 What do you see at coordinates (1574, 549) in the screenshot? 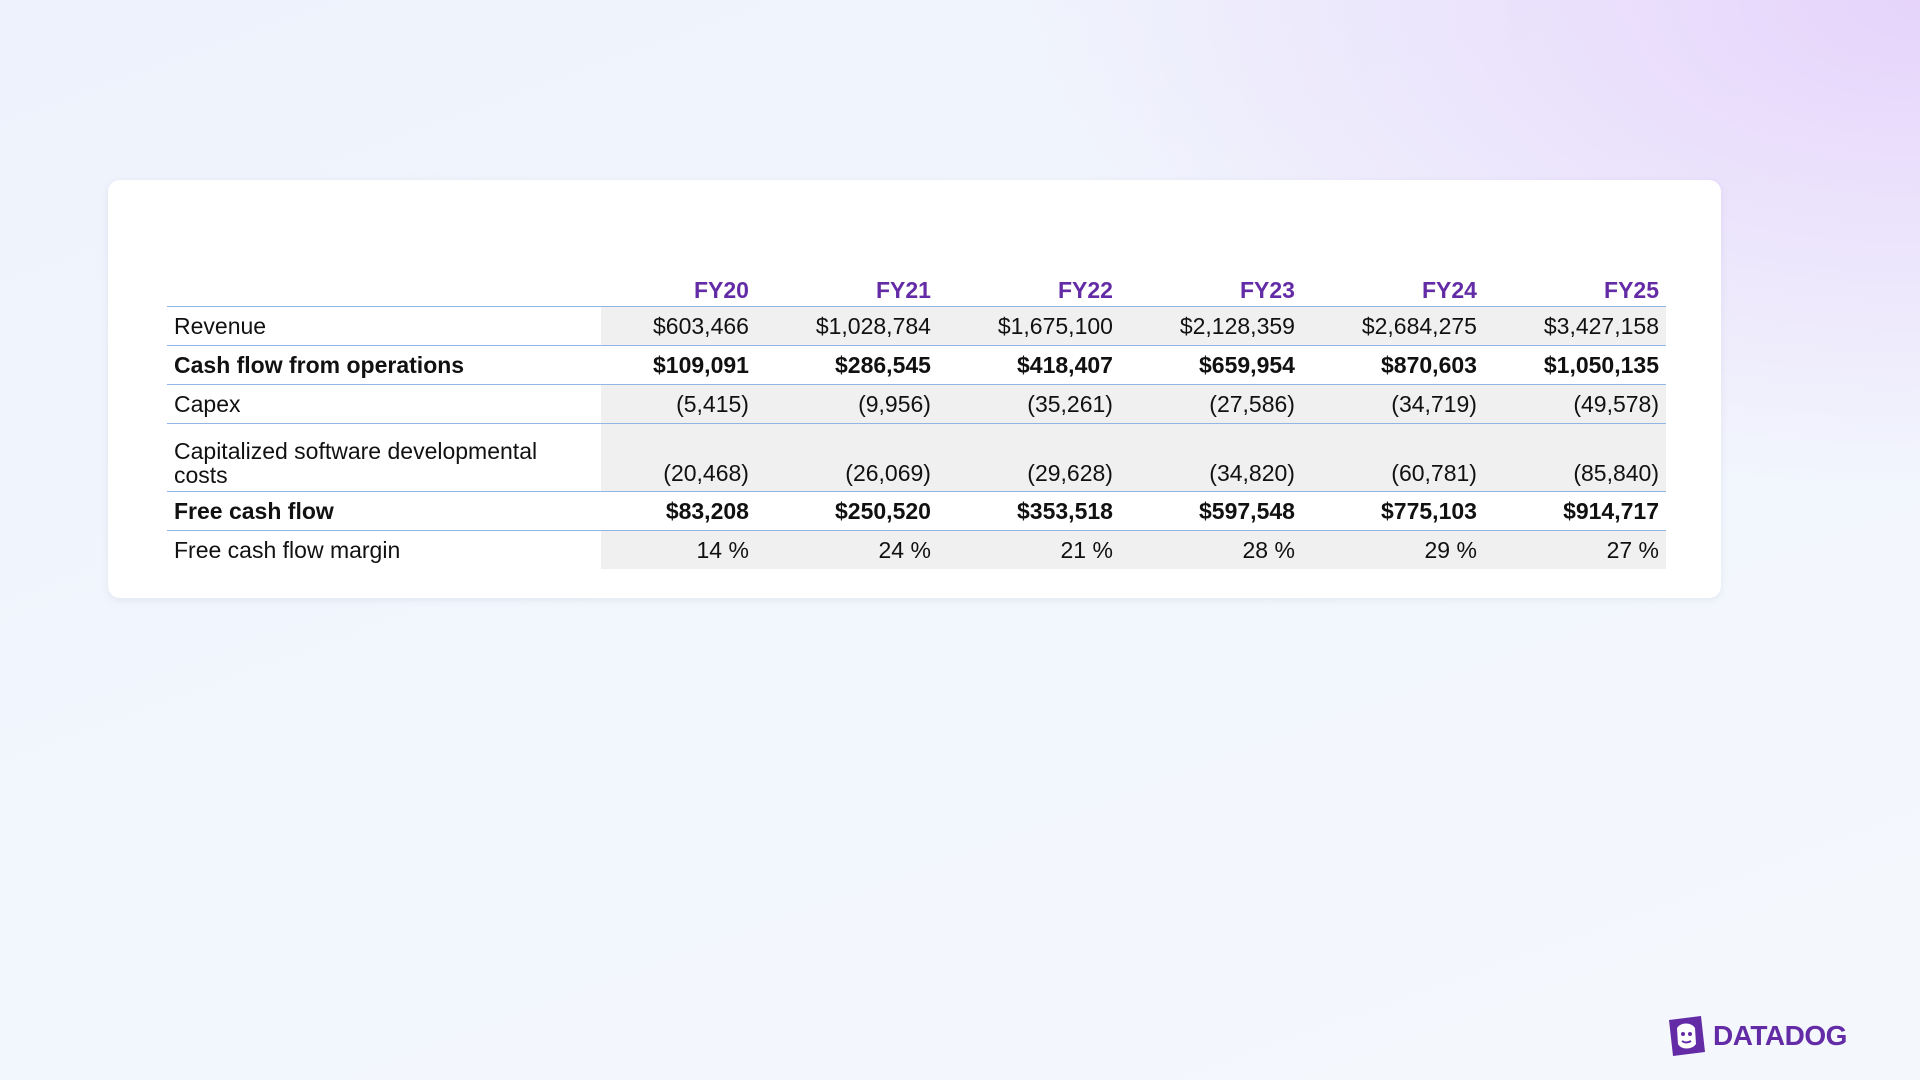
I see `cell: 27 %` at bounding box center [1574, 549].